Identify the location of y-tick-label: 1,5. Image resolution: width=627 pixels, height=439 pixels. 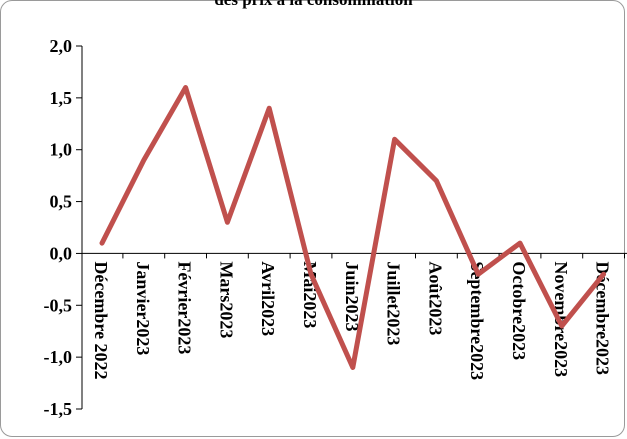
(61, 98).